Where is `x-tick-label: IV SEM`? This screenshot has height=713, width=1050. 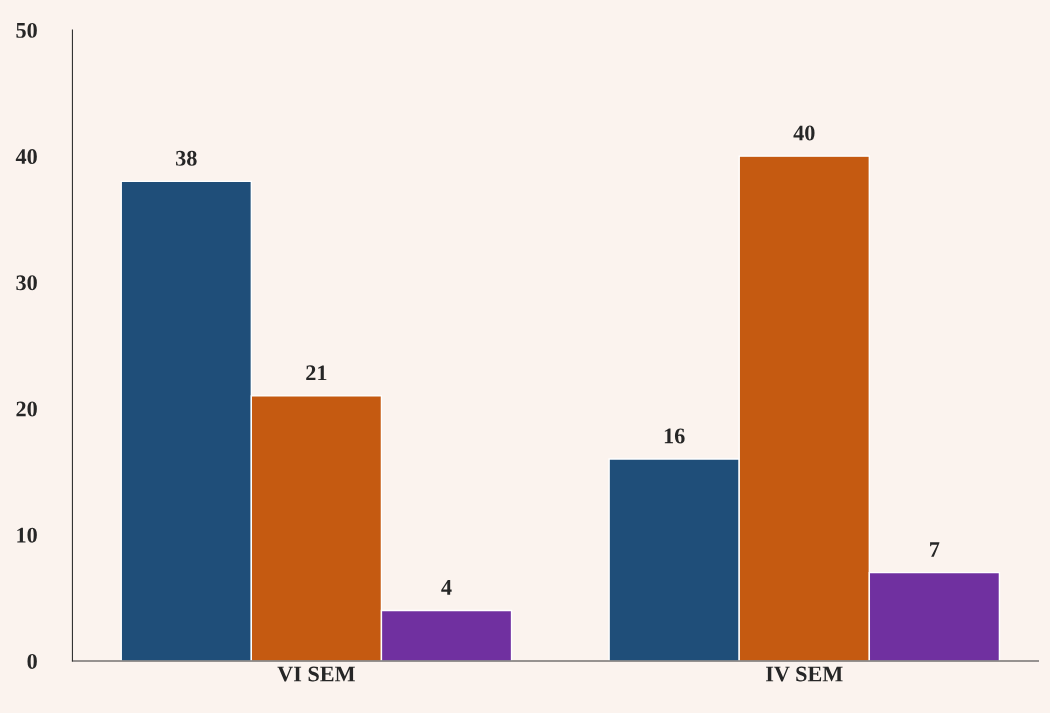 x-tick-label: IV SEM is located at coordinates (804, 674).